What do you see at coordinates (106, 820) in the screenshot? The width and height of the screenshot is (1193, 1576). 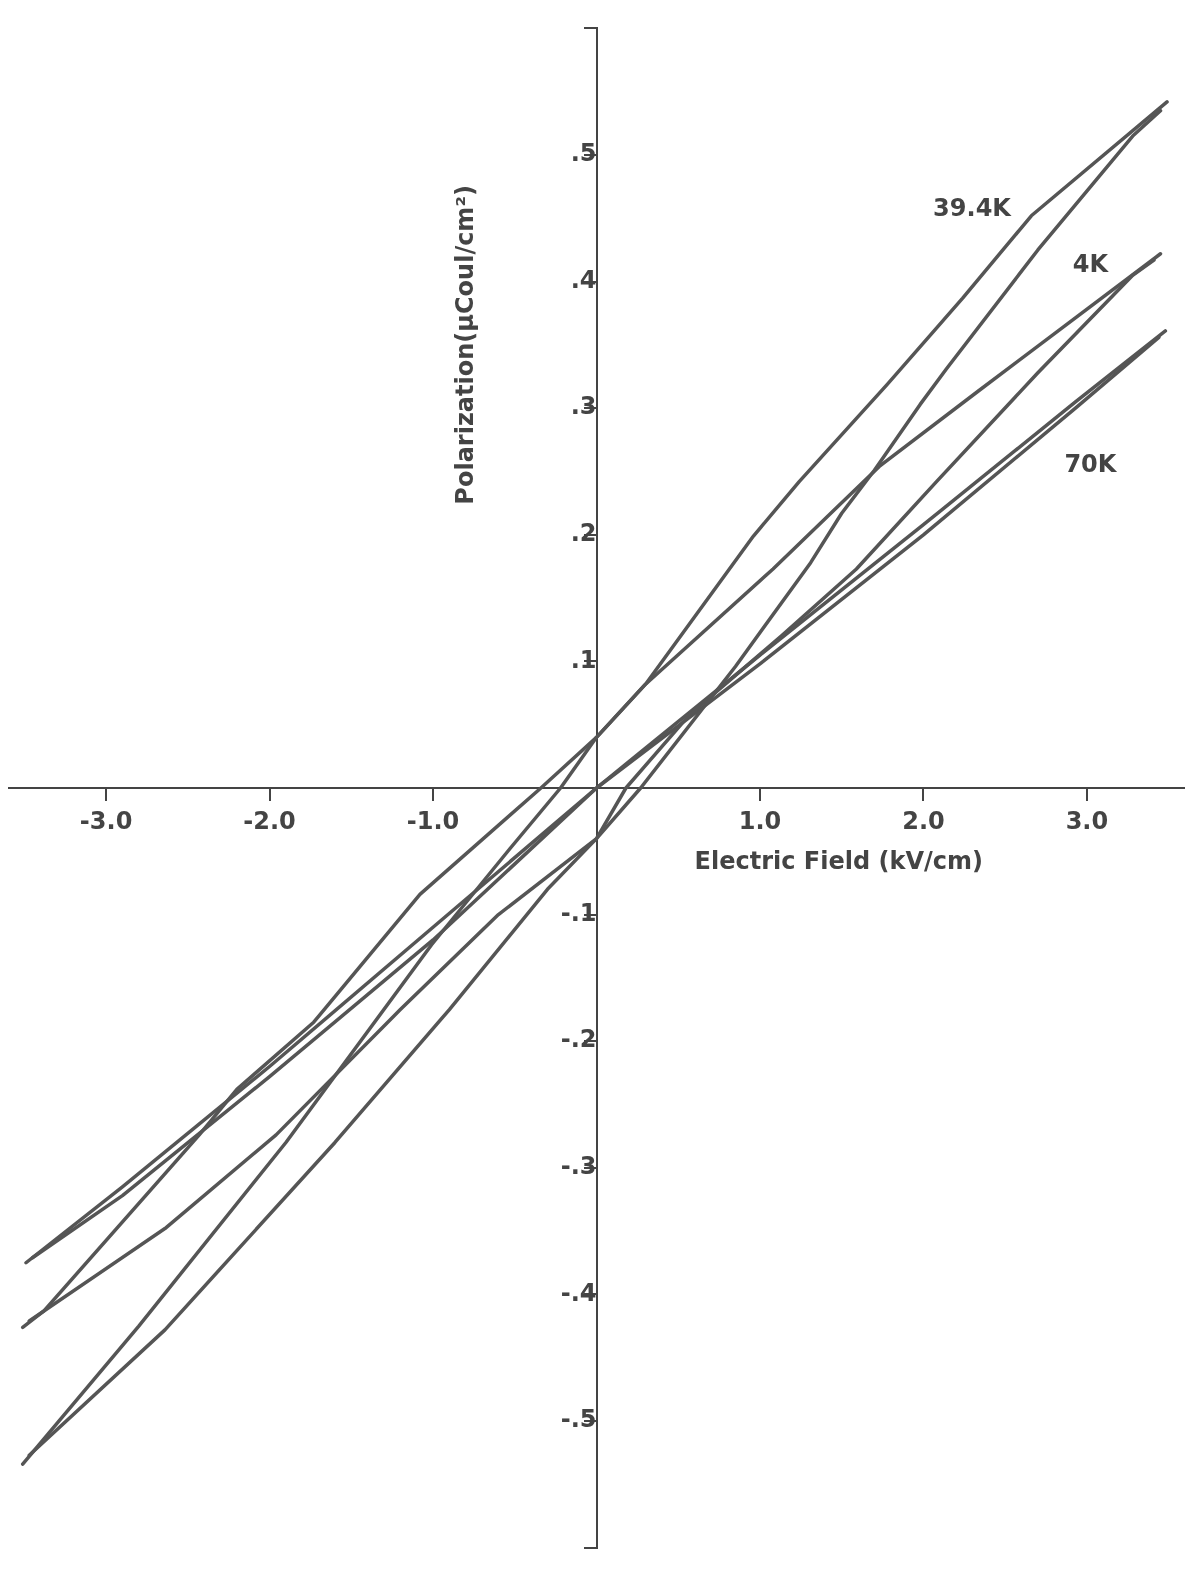 I see `x-tick-label: -3.0` at bounding box center [106, 820].